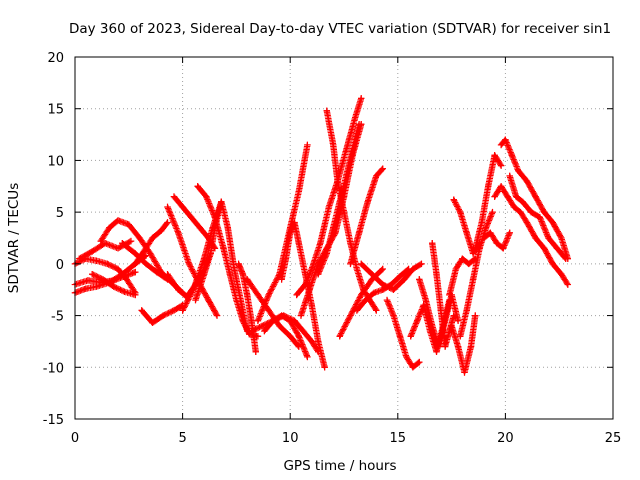 The height and width of the screenshot is (480, 640). Describe the element at coordinates (182, 438) in the screenshot. I see `x-tick-label: 5` at that location.